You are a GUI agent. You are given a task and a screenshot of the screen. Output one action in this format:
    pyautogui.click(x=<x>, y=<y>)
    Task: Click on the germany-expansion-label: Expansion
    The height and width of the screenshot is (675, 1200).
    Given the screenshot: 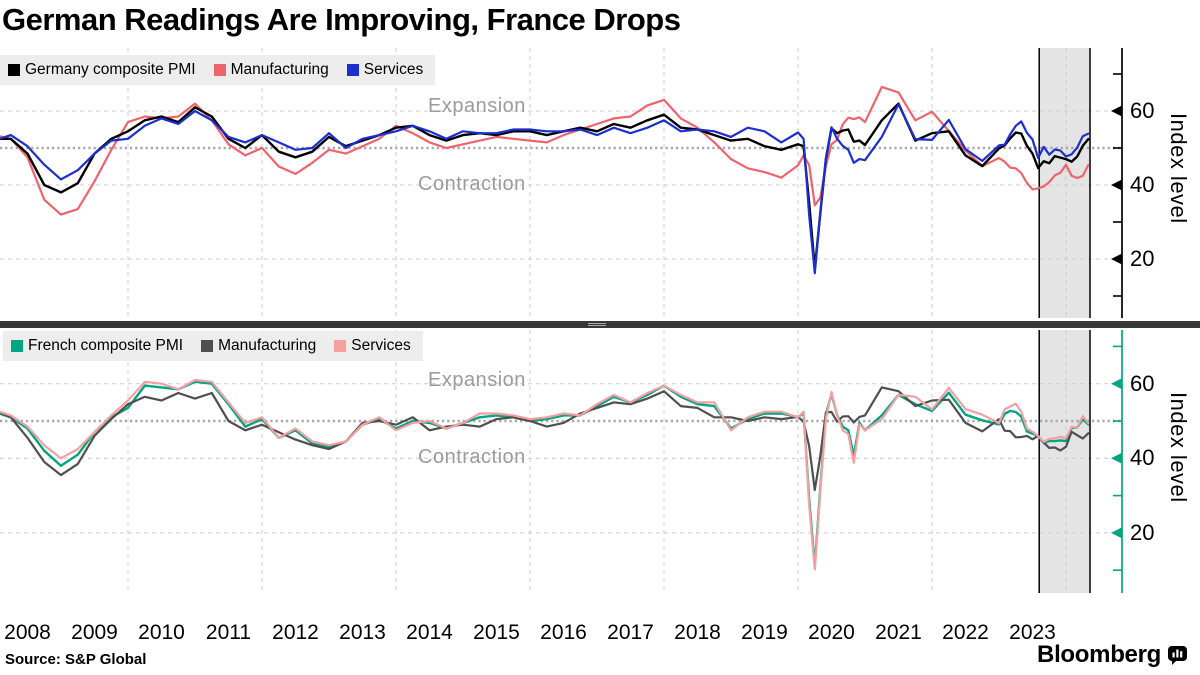 What is the action you would take?
    pyautogui.click(x=477, y=106)
    